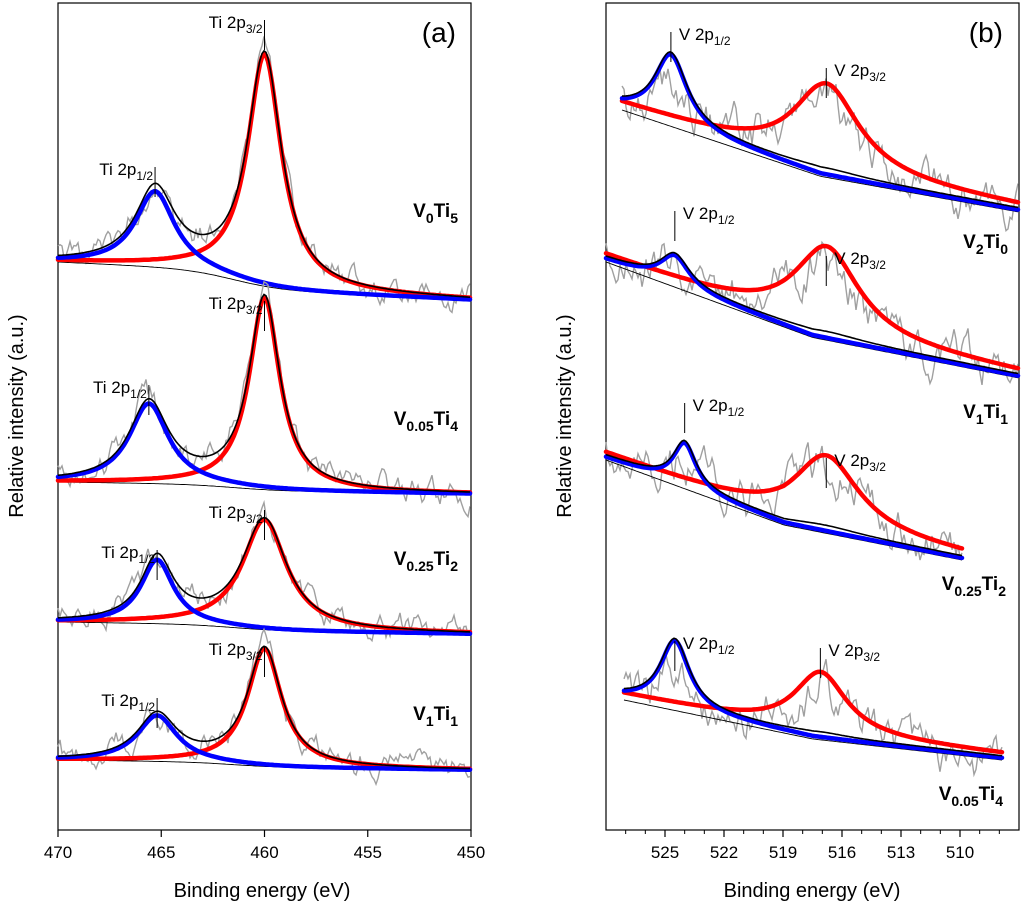 The height and width of the screenshot is (917, 1024). Describe the element at coordinates (980, 249) in the screenshot. I see `sample-label-label_sub1: 2` at that location.